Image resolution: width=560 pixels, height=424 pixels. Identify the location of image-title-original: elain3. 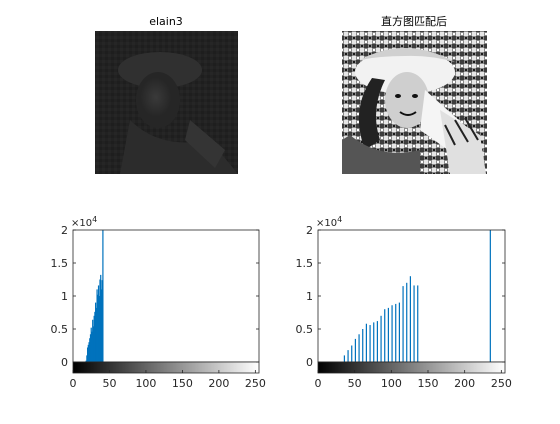
(166, 21).